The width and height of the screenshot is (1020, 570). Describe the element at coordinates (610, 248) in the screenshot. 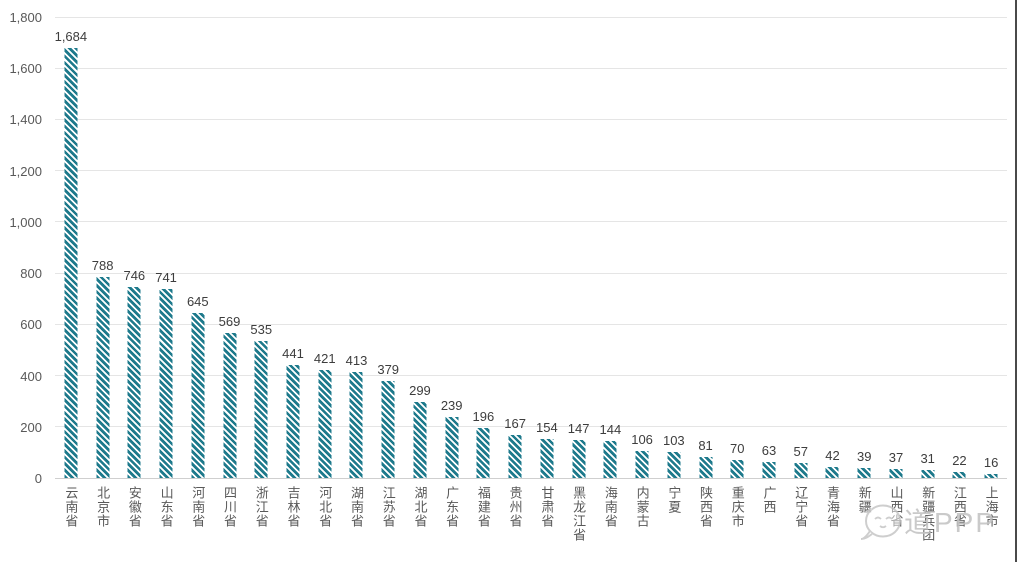

I see `bar-column: 144` at that location.